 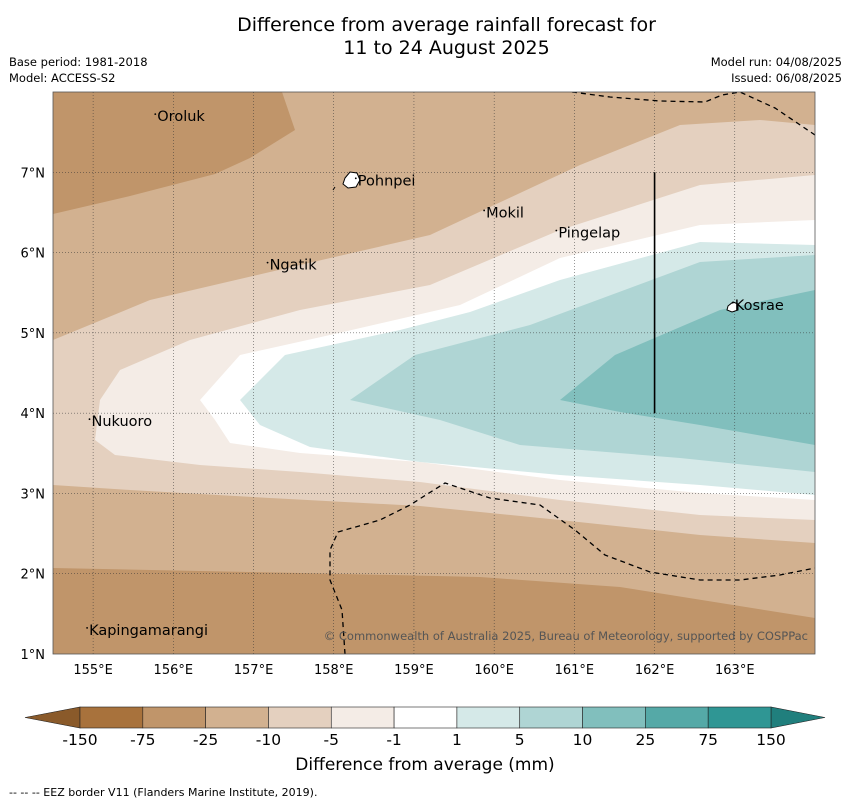 I want to click on place-label: Mokil, so click(x=505, y=213).